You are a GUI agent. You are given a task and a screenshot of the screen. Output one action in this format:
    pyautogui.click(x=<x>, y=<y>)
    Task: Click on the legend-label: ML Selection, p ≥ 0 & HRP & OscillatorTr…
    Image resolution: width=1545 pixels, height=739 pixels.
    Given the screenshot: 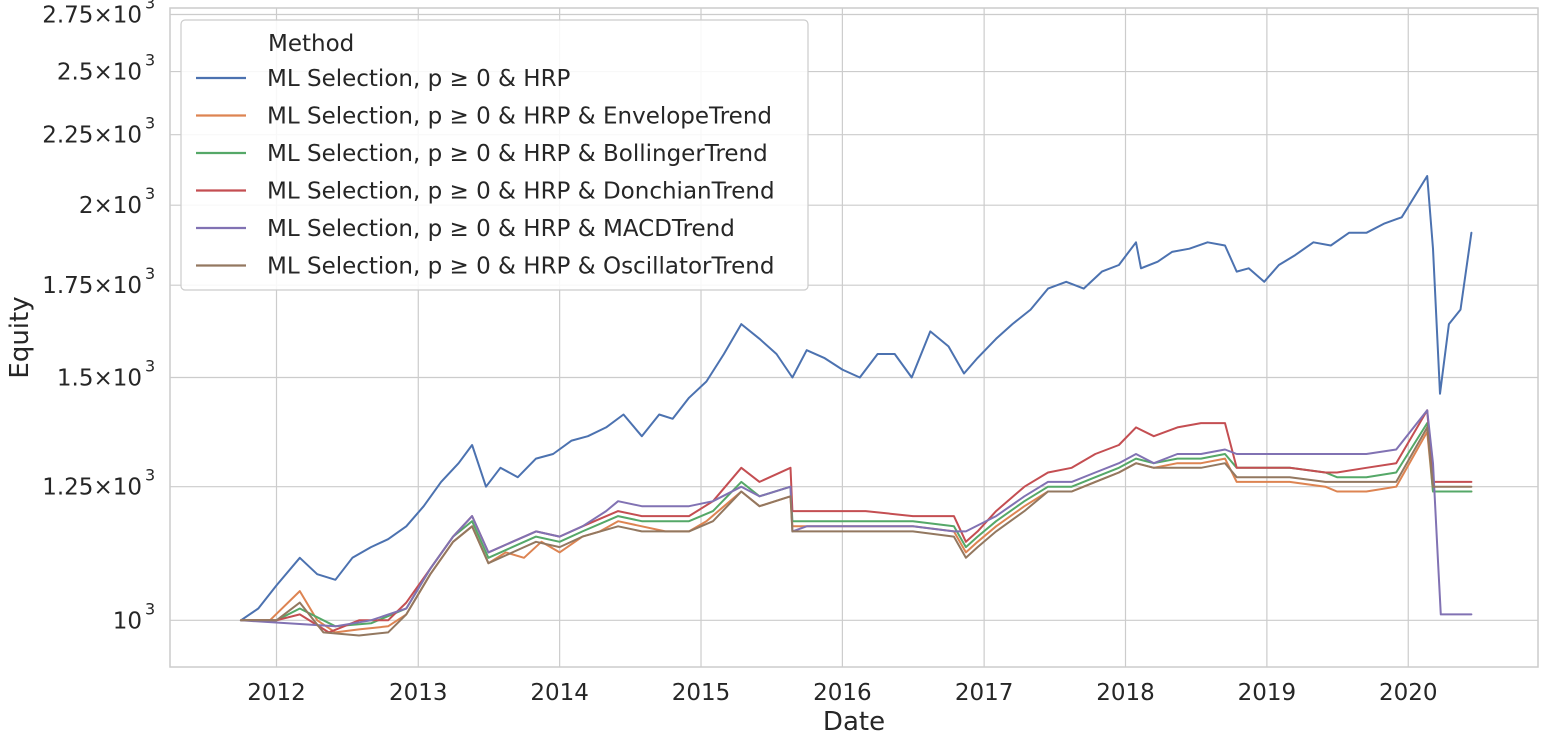 What is the action you would take?
    pyautogui.click(x=520, y=267)
    